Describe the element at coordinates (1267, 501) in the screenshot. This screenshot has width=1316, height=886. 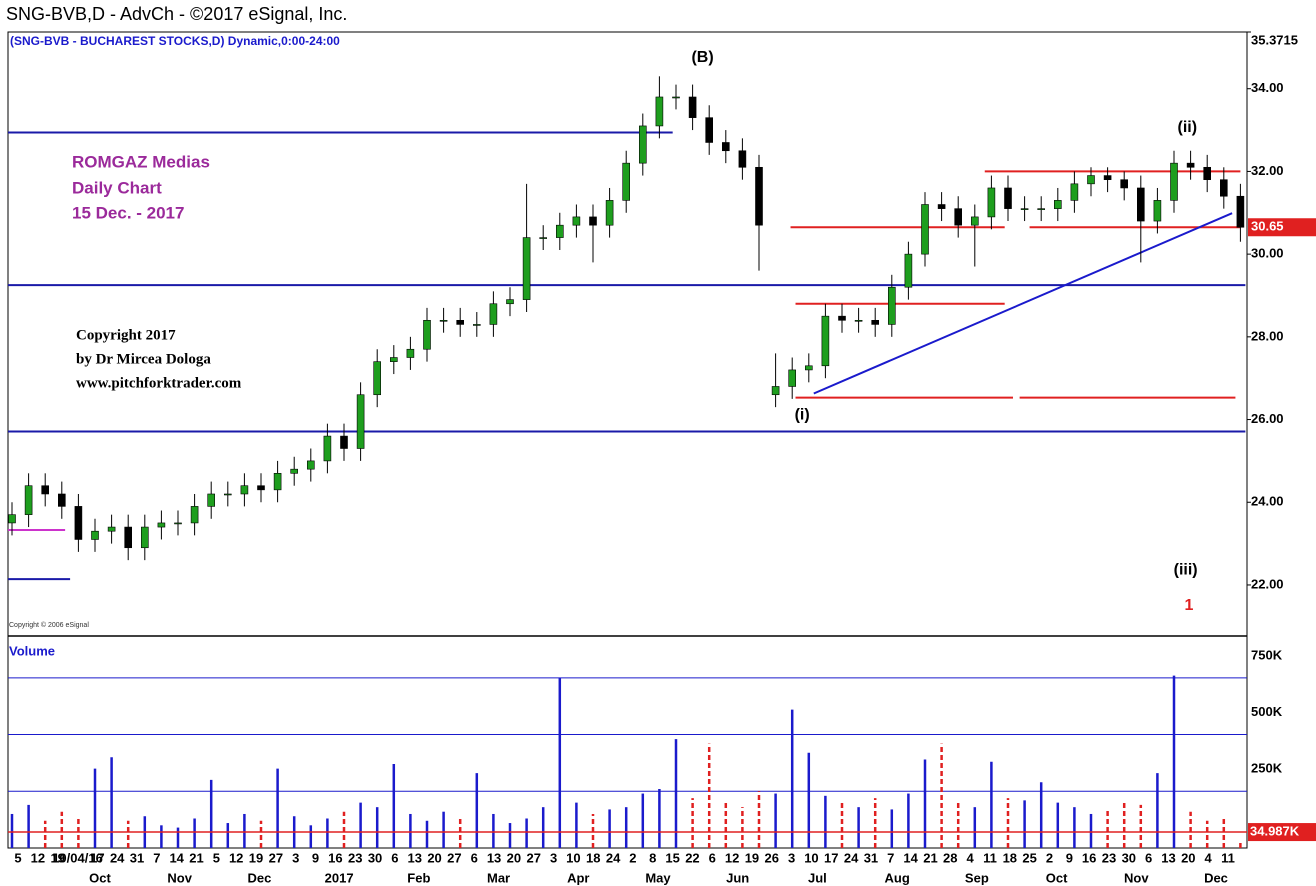
I see `y-tick-label: 24.00` at that location.